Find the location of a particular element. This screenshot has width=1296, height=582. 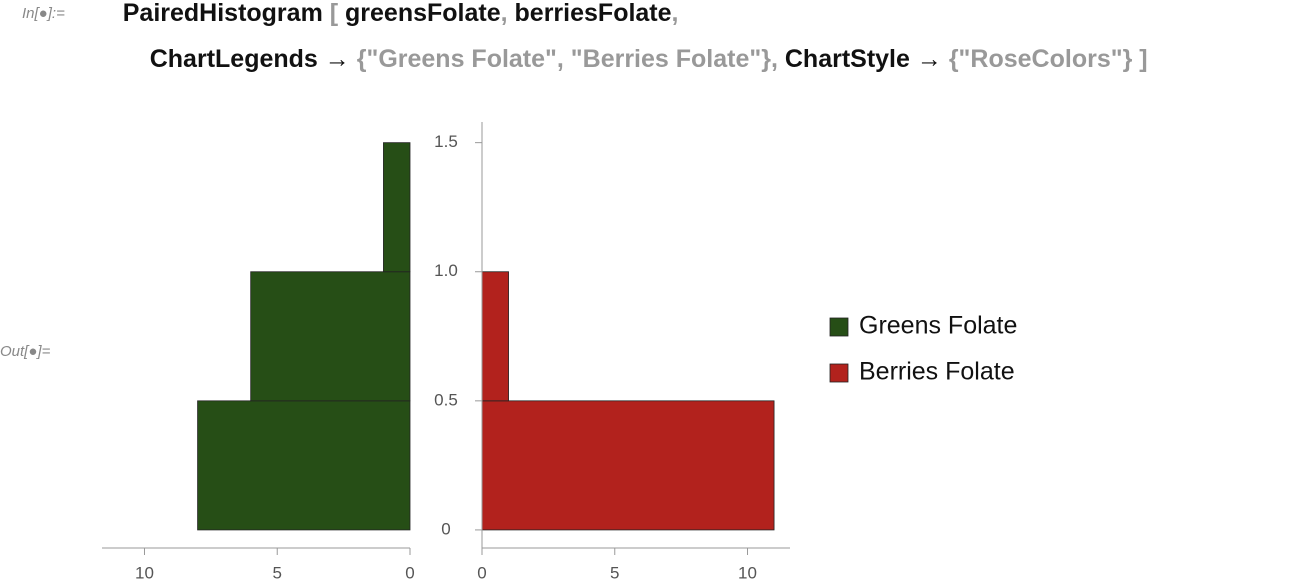

y-tick-label: 0.5 is located at coordinates (446, 399).